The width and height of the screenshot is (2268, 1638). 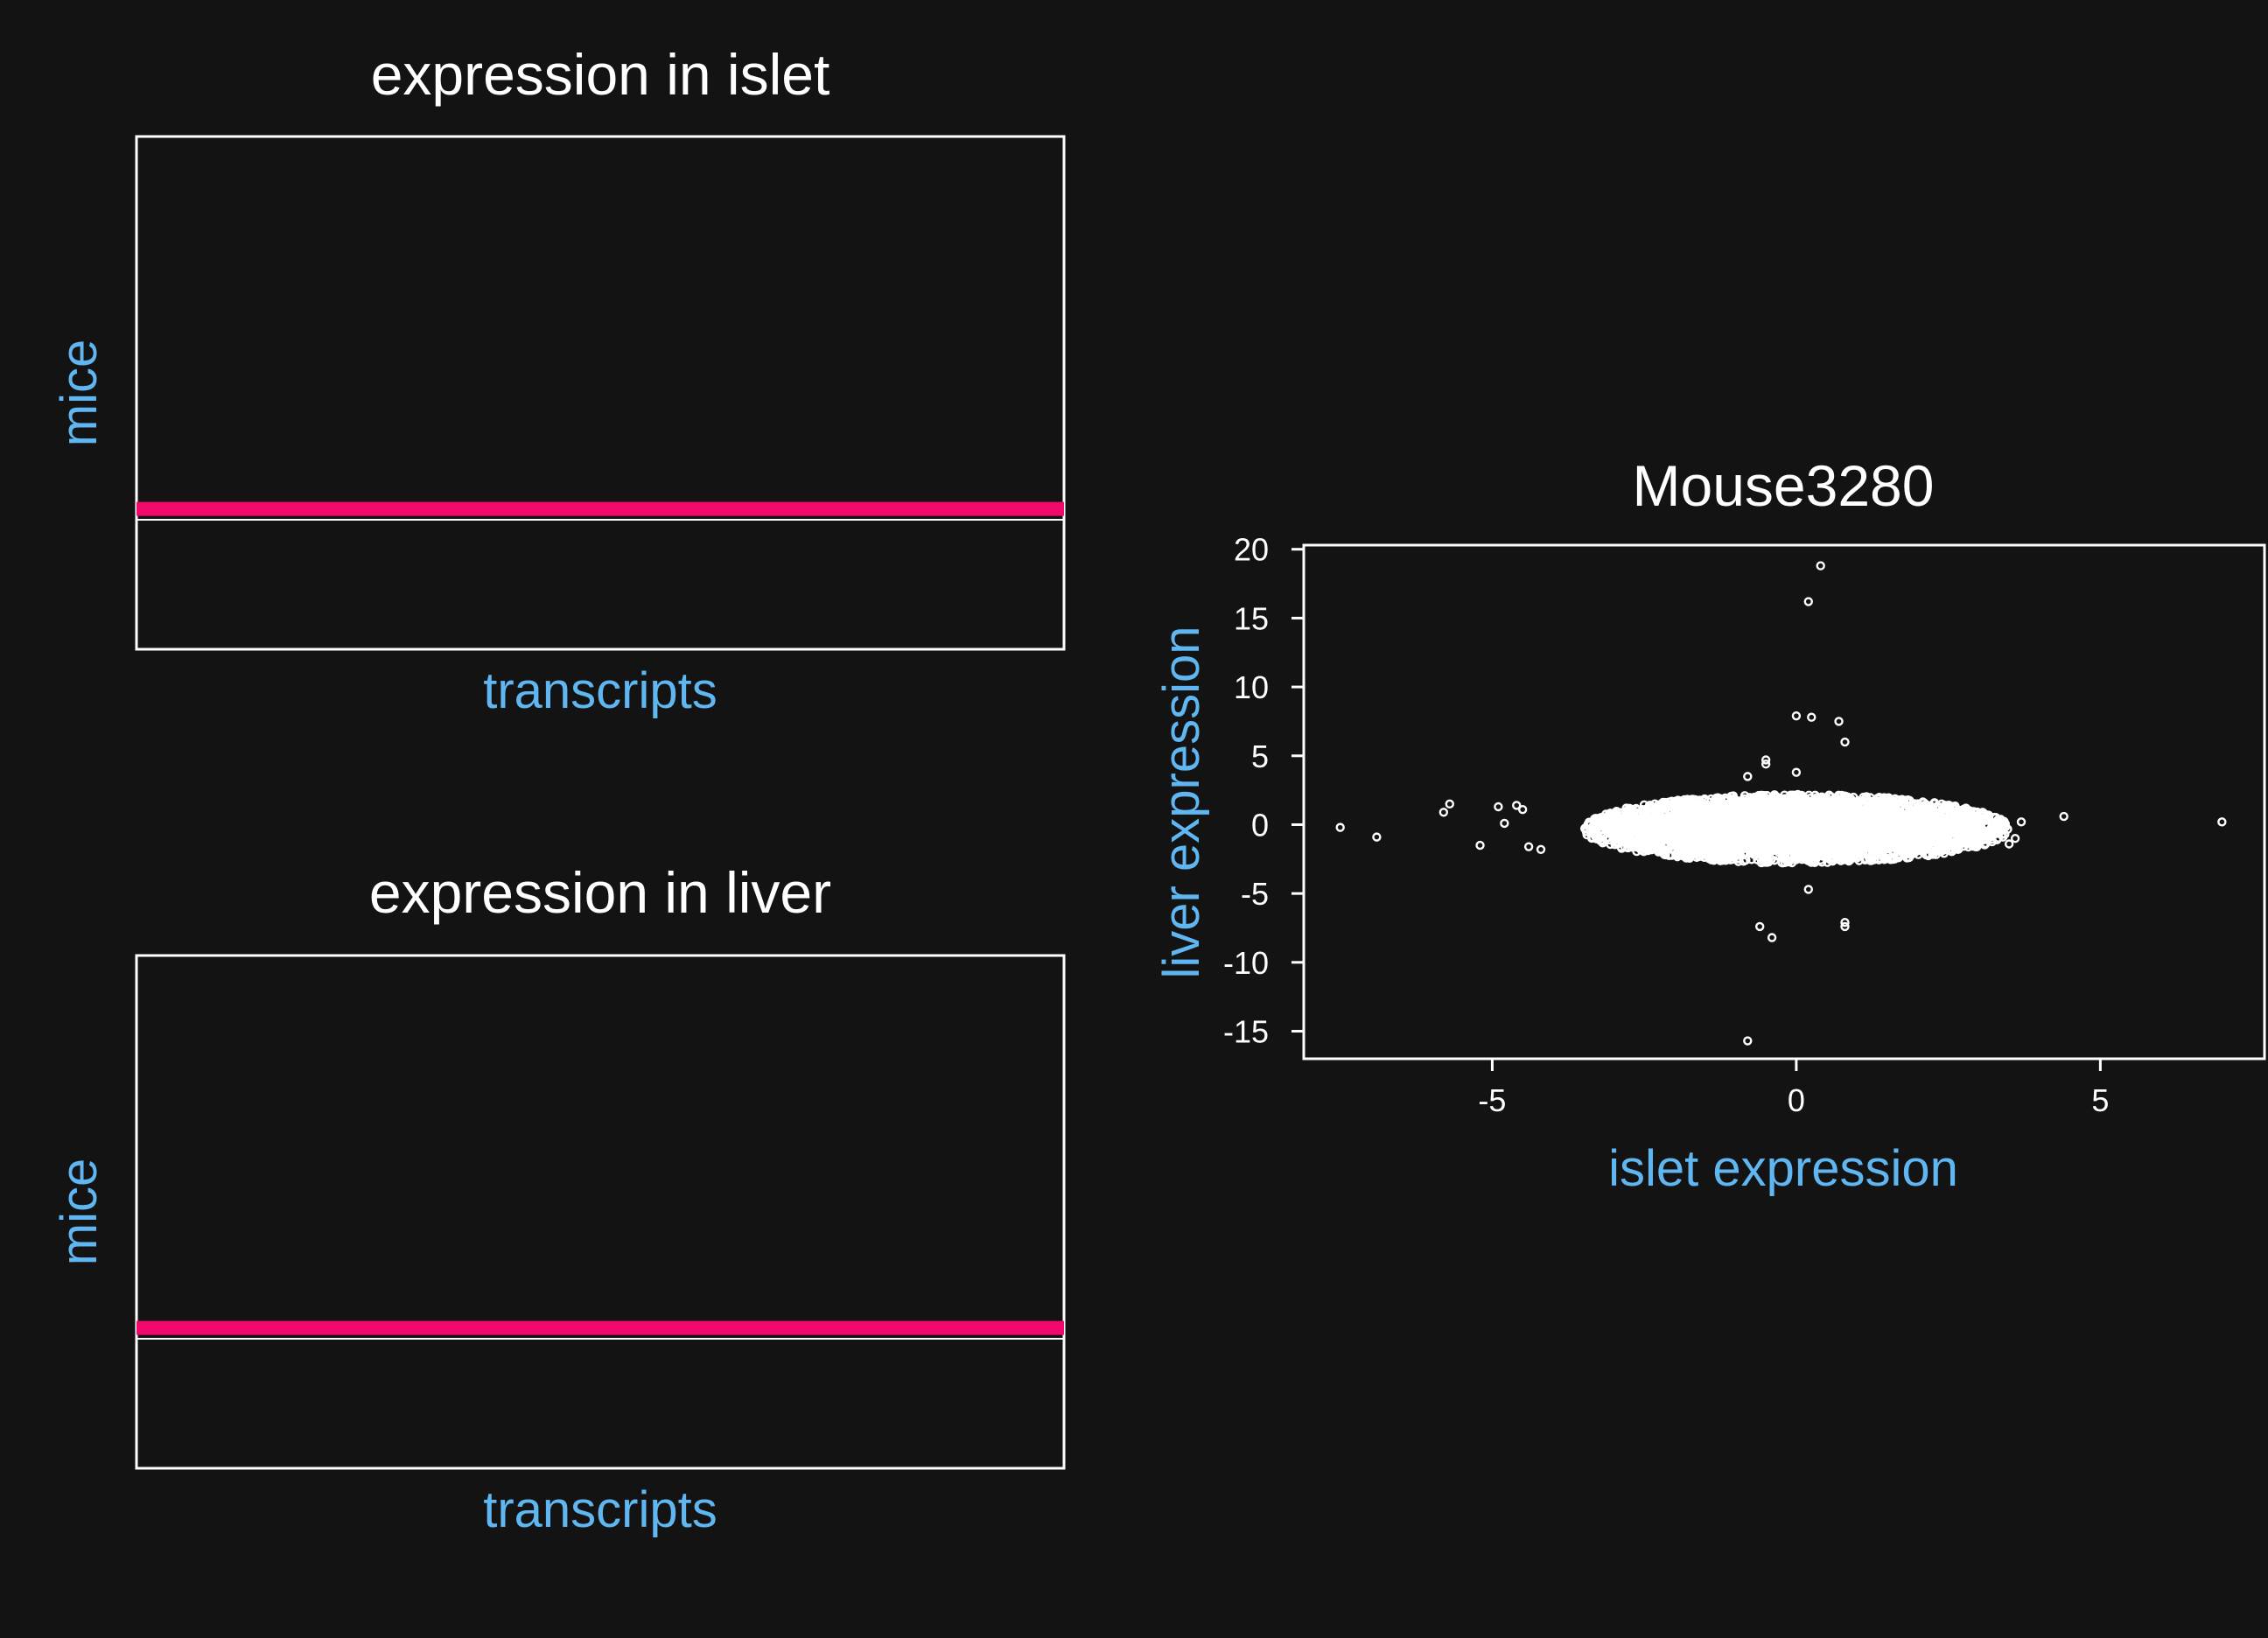 I want to click on islet-heatmap-xlabel: transcripts, so click(x=600, y=690).